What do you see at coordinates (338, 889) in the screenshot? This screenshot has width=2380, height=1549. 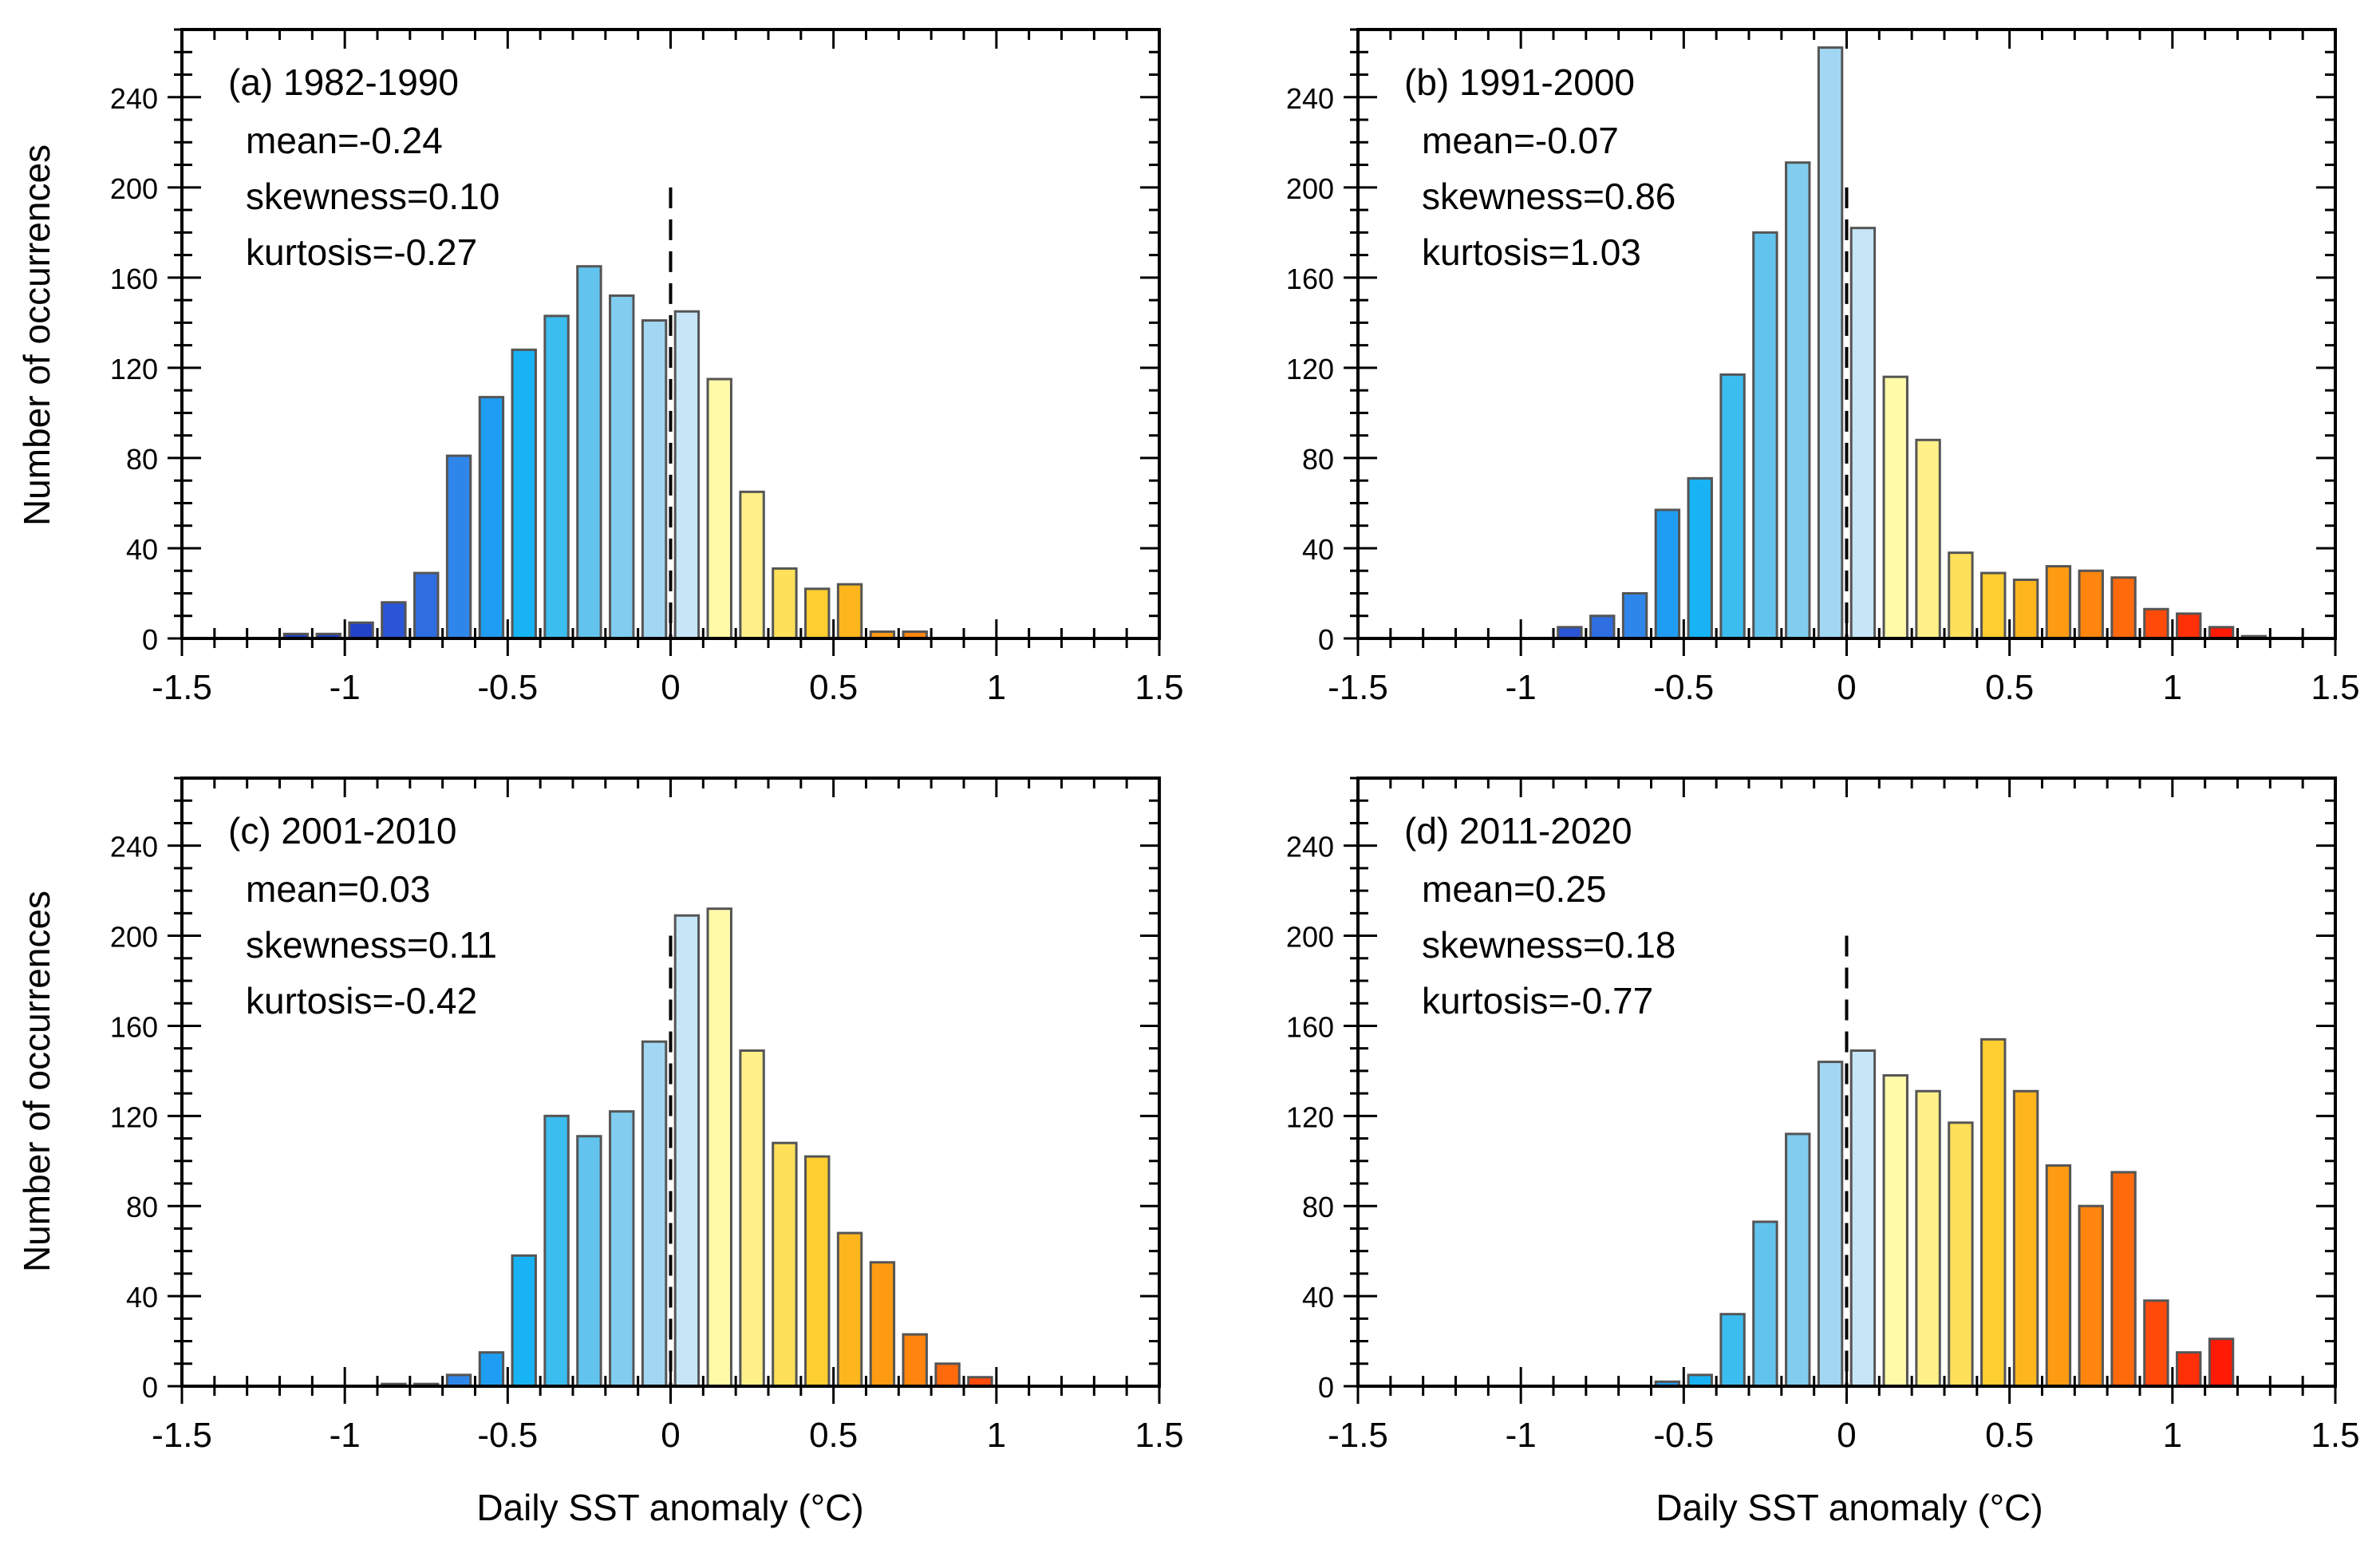 I see `stat-annotation: mean=0.03` at bounding box center [338, 889].